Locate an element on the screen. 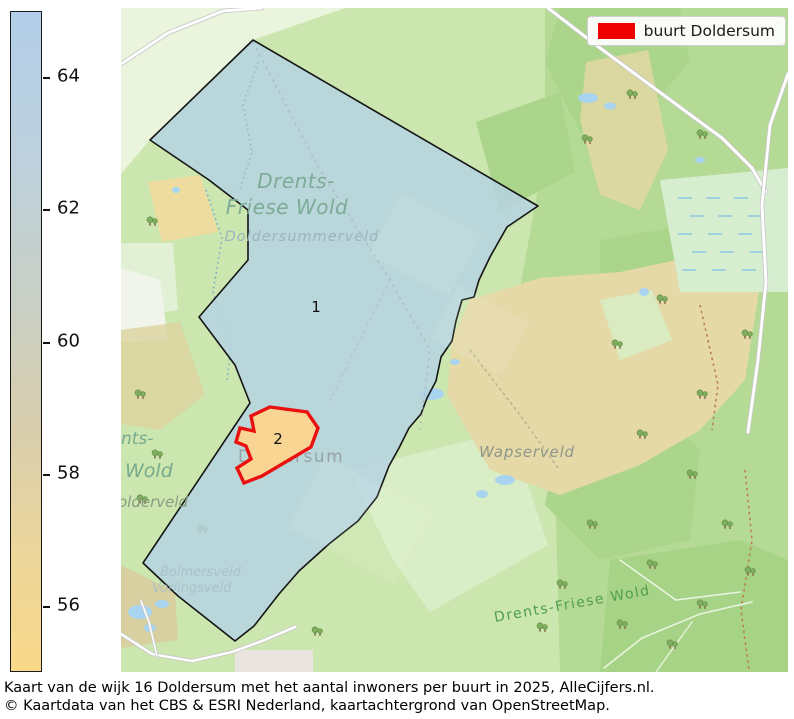  colorbar-gradient is located at coordinates (26, 341).